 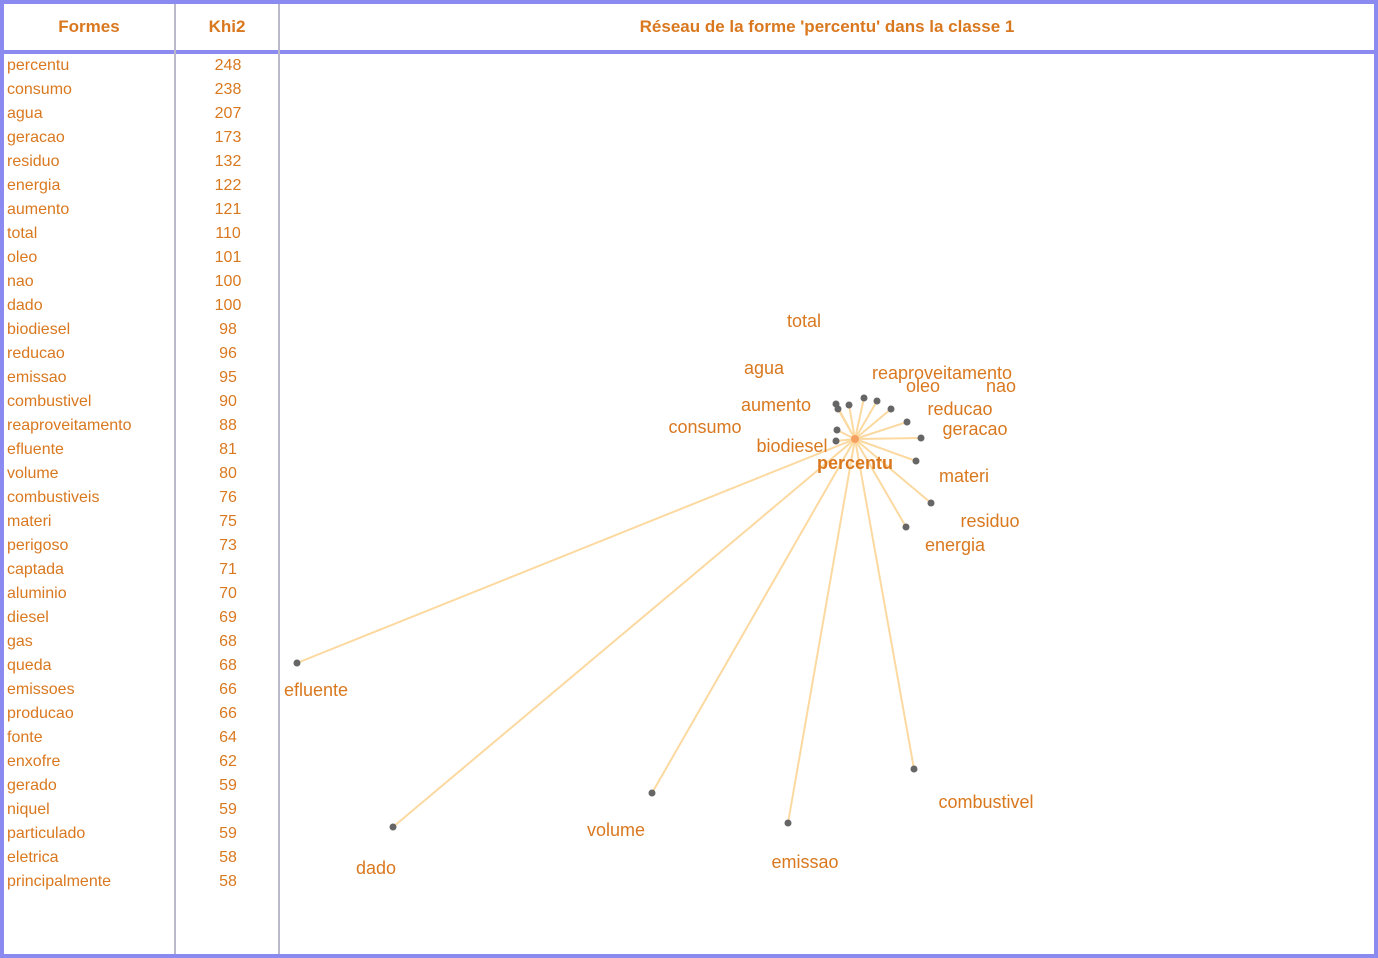 I want to click on khi2-cell: 69, so click(x=228, y=617).